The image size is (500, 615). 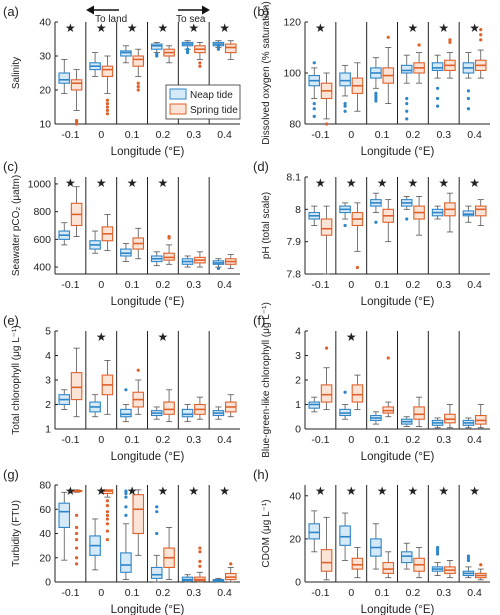 What do you see at coordinates (398, 152) in the screenshot?
I see `x-axis-label: Longitude (°E)` at bounding box center [398, 152].